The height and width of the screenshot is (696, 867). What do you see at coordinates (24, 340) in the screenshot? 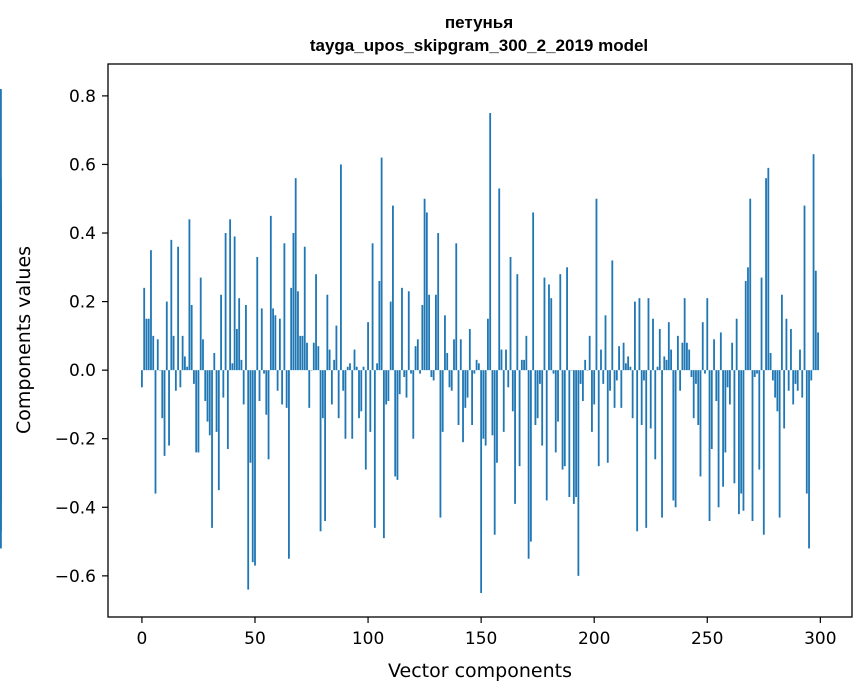
I see `y-axis-label: Components values` at bounding box center [24, 340].